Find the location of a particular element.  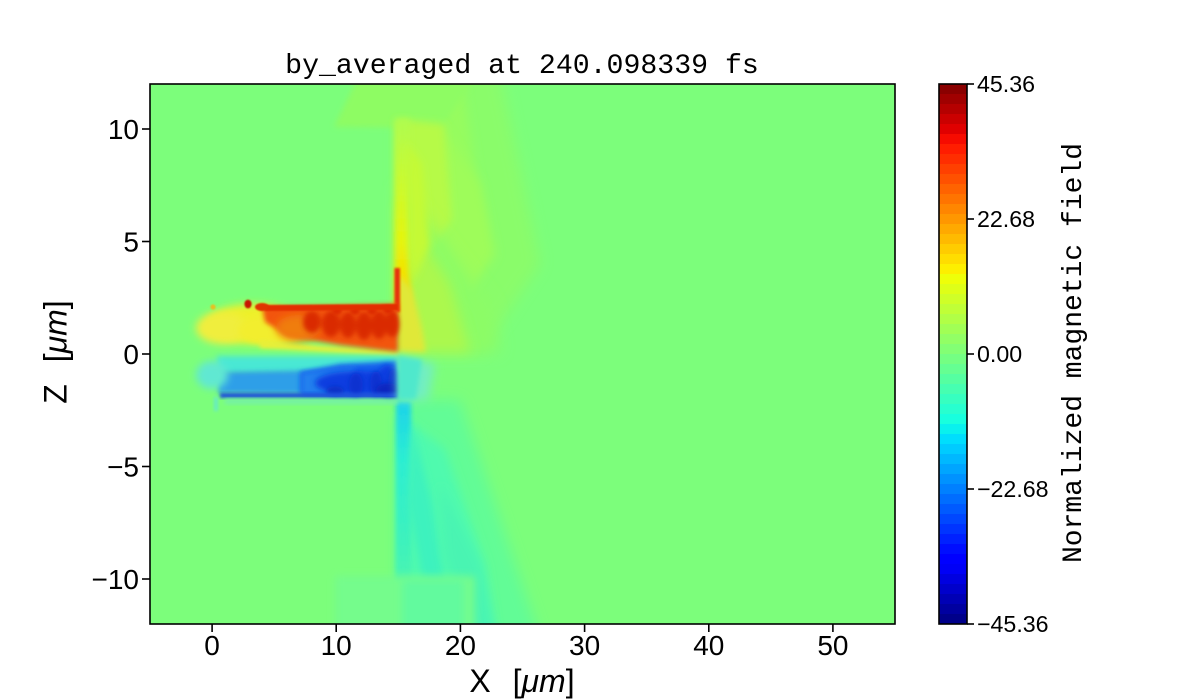

svg-text: 30 is located at coordinates (584, 645).